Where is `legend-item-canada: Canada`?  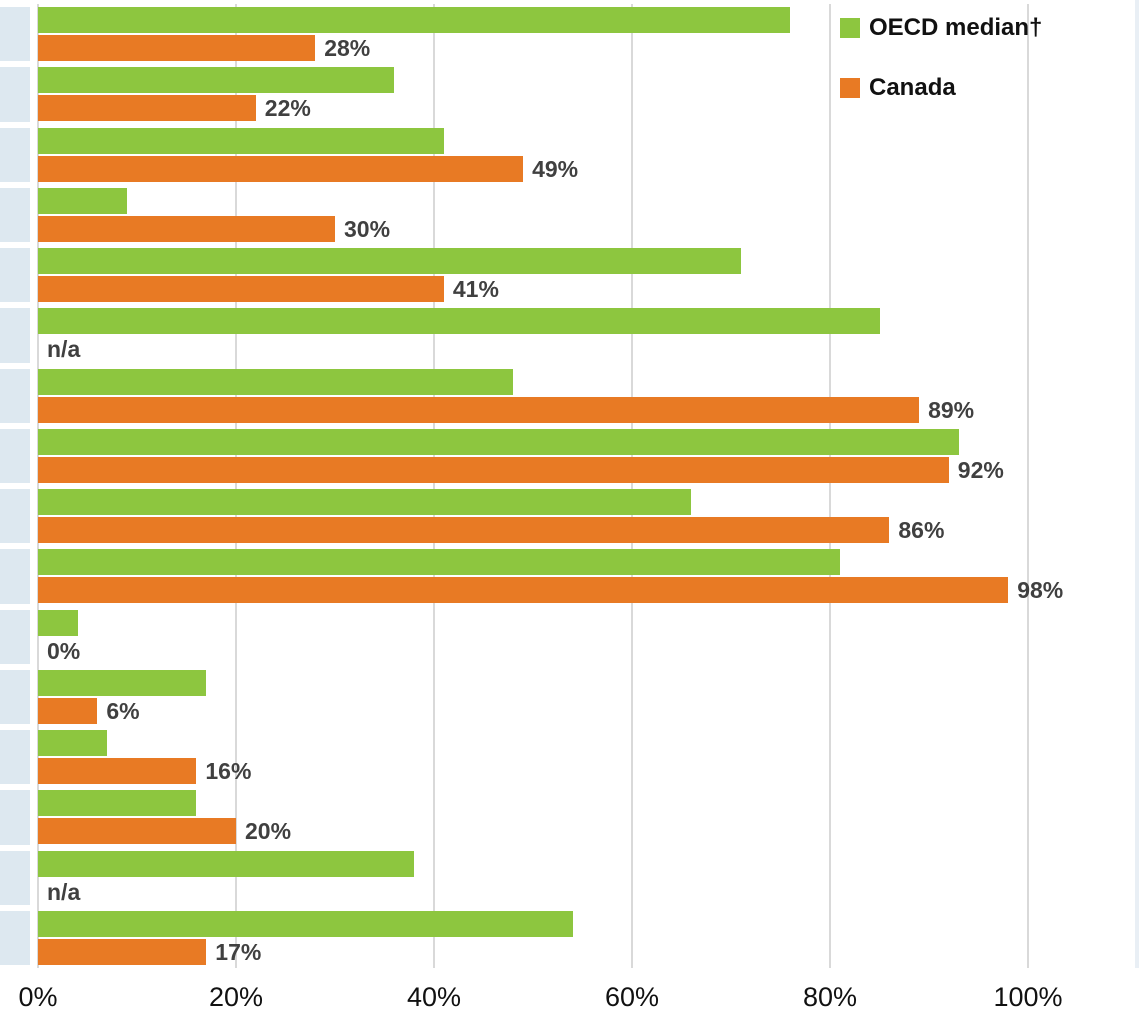
legend-item-canada: Canada is located at coordinates (941, 88).